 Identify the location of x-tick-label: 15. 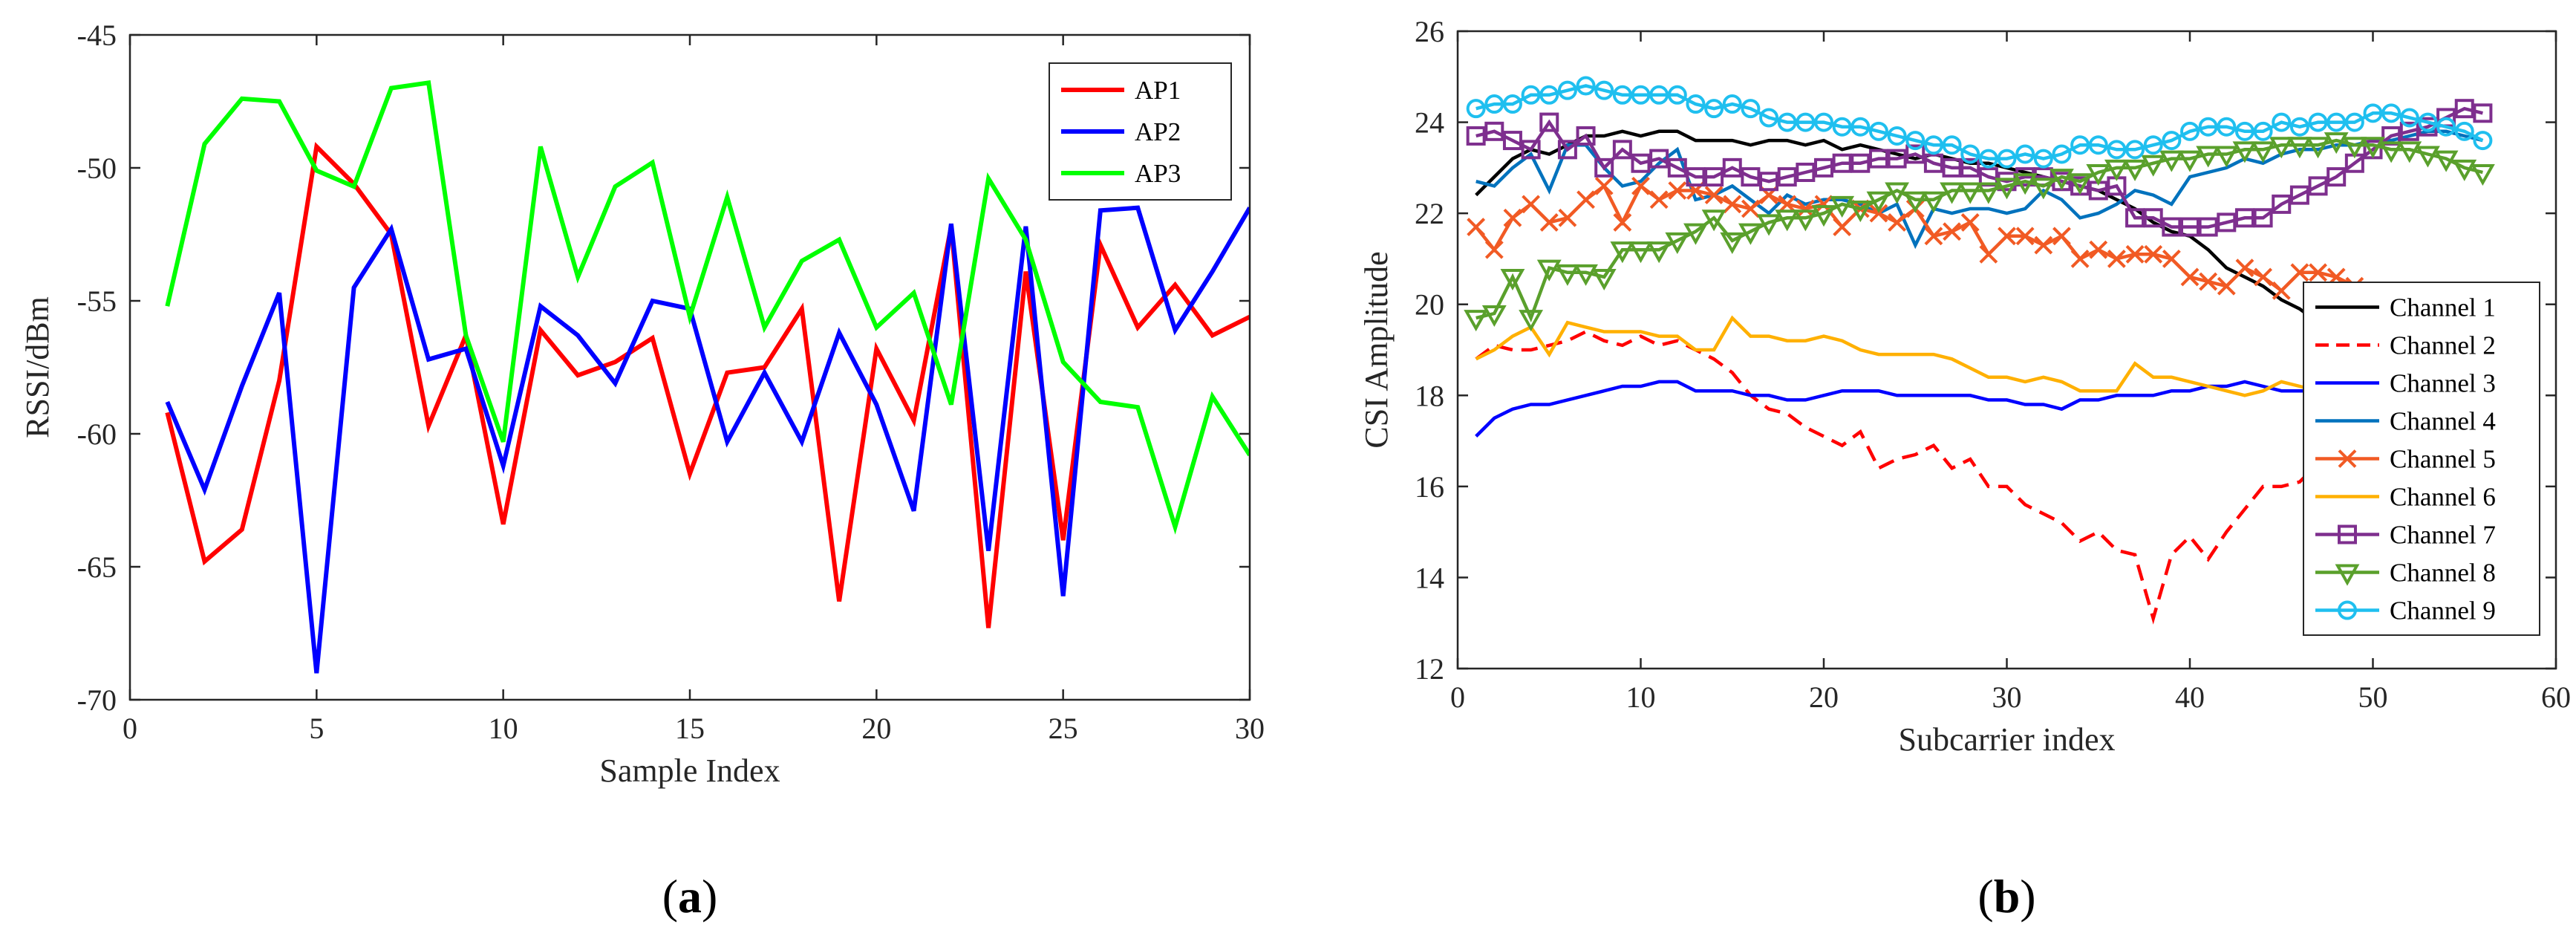
(690, 728).